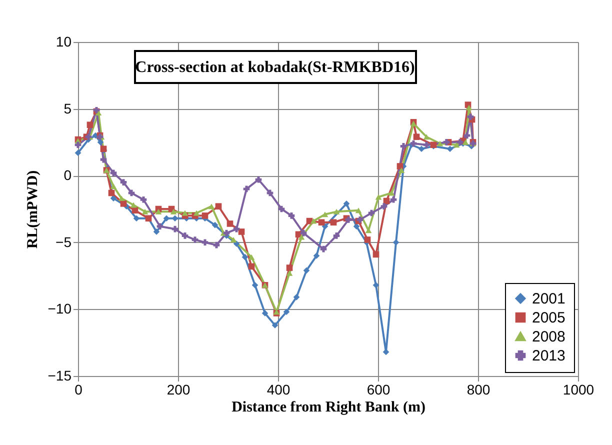  I want to click on legend-label: 2008, so click(549, 337).